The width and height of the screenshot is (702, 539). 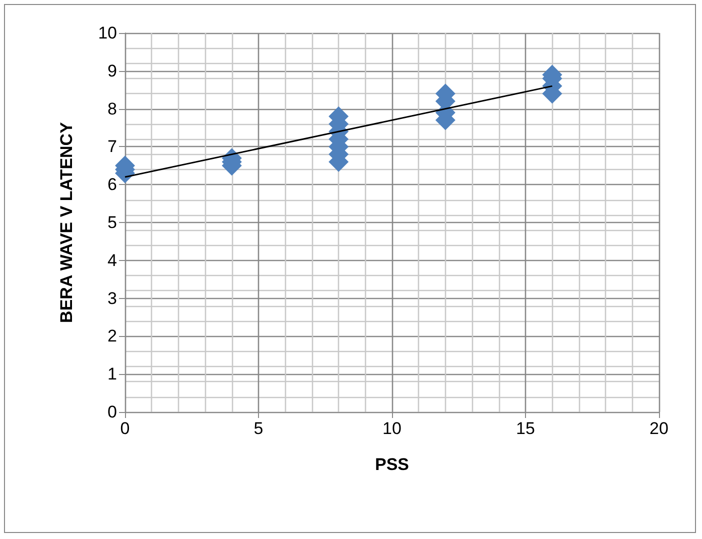 I want to click on x-tick-label: 10, so click(x=392, y=428).